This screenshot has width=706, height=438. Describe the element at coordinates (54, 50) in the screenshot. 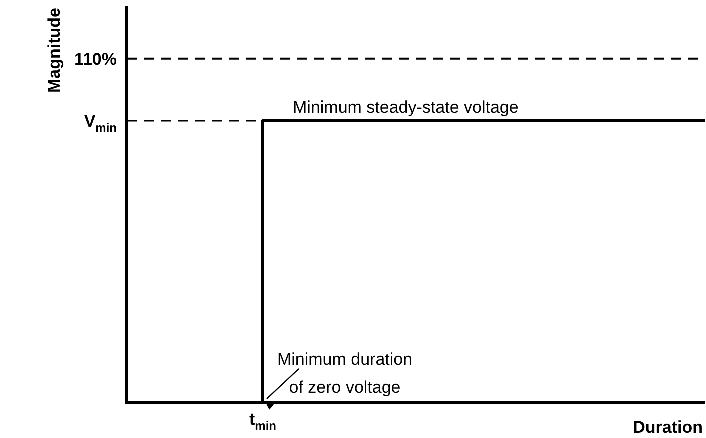

I see `y-axis-title: Magnitude` at that location.